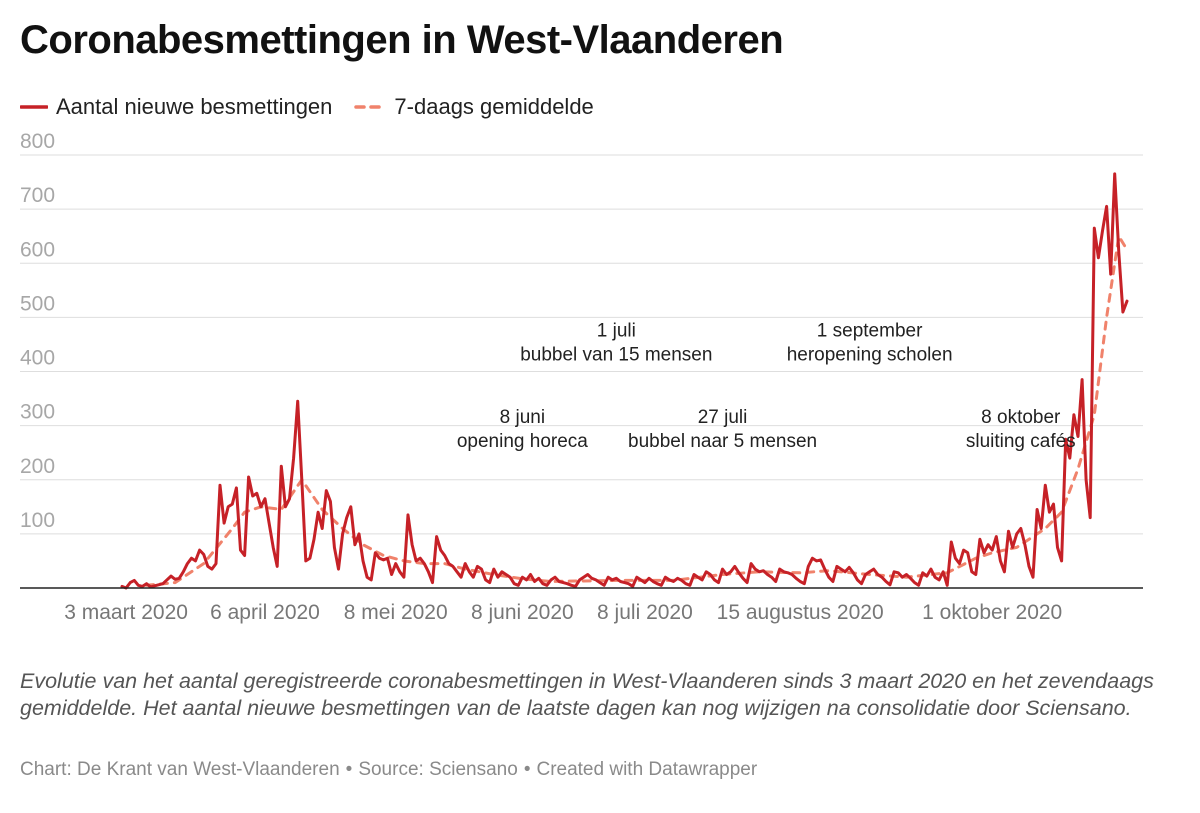 The width and height of the screenshot is (1200, 813). I want to click on x-tick-label: 8 juli 2020, so click(645, 612).